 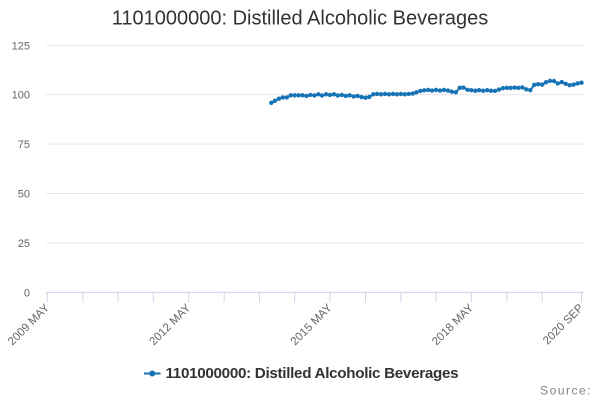 What do you see at coordinates (27, 293) in the screenshot?
I see `svg-text: 0` at bounding box center [27, 293].